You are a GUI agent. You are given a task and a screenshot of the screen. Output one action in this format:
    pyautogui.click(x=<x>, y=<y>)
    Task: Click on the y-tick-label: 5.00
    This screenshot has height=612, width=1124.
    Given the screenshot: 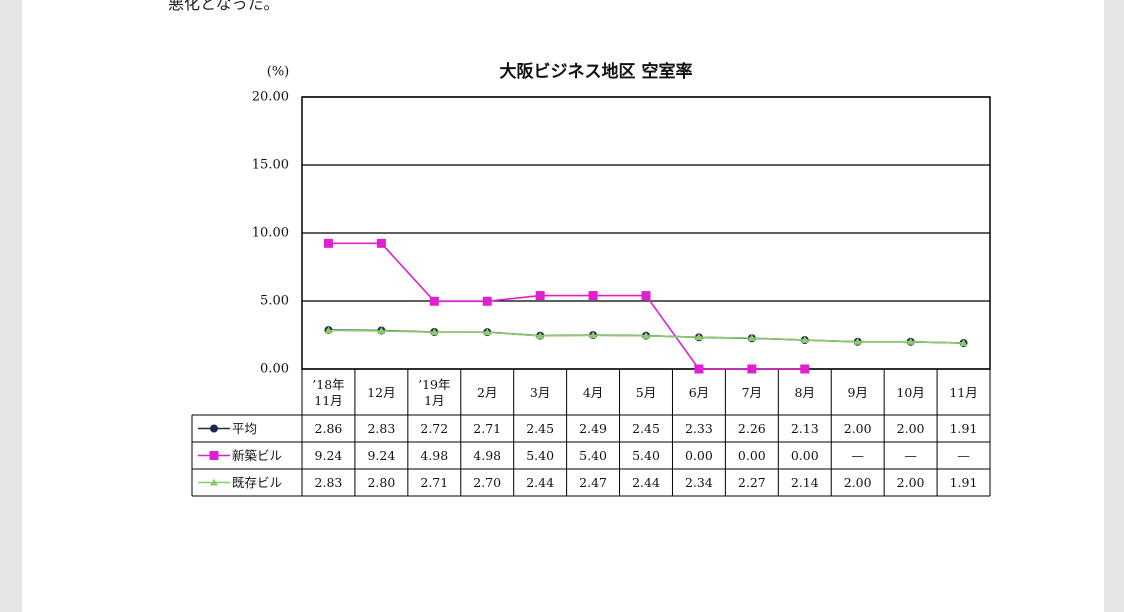 What is the action you would take?
    pyautogui.click(x=274, y=301)
    